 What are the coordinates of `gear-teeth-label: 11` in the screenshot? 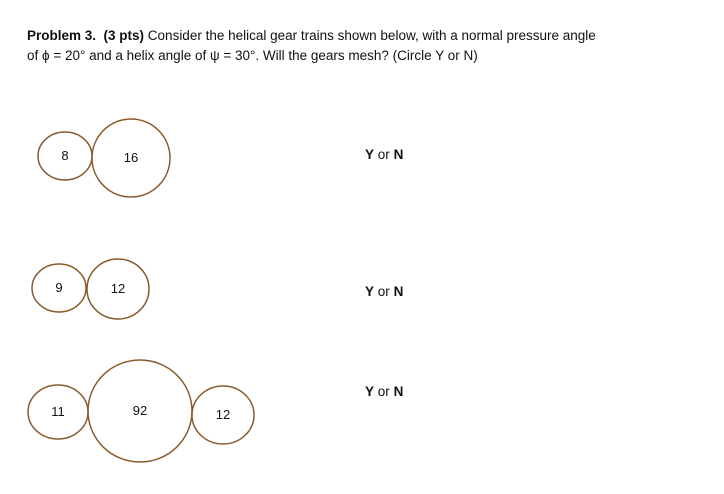 It's located at (58, 411).